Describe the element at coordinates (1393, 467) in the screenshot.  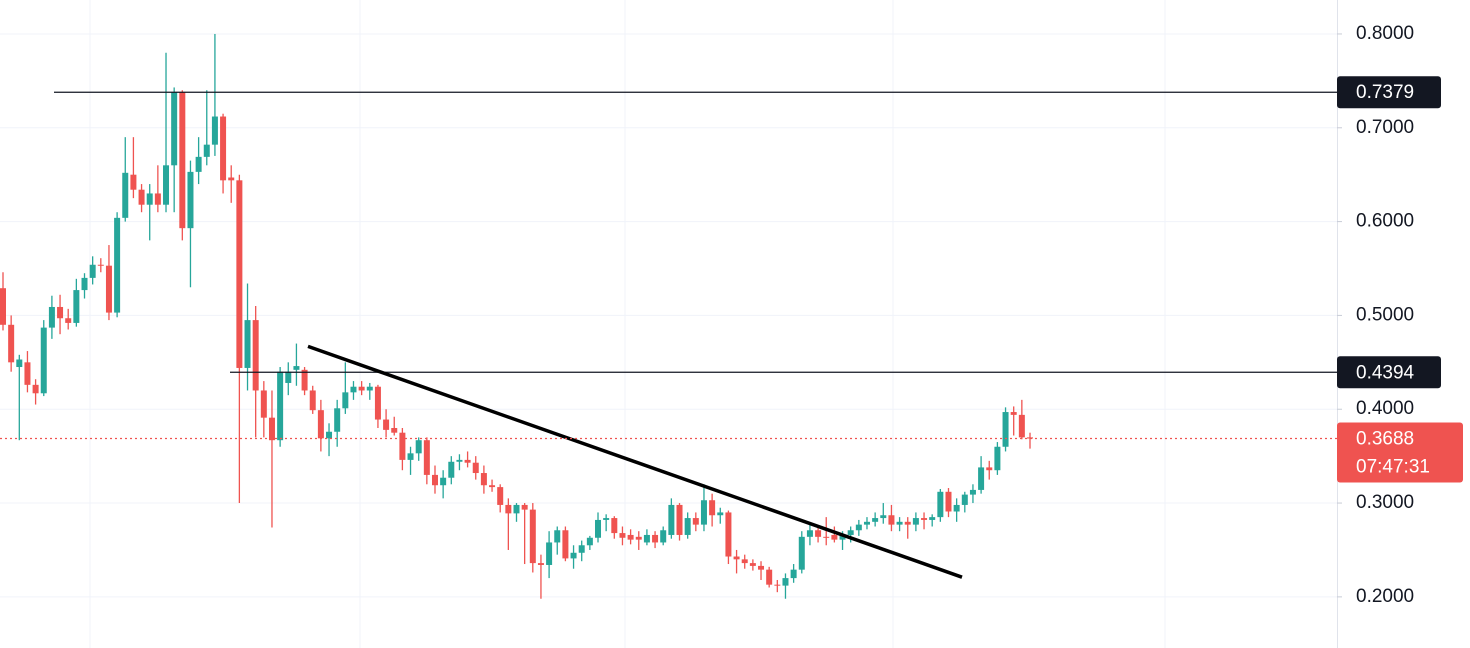
I see `countdown-label: 07:47:31` at that location.